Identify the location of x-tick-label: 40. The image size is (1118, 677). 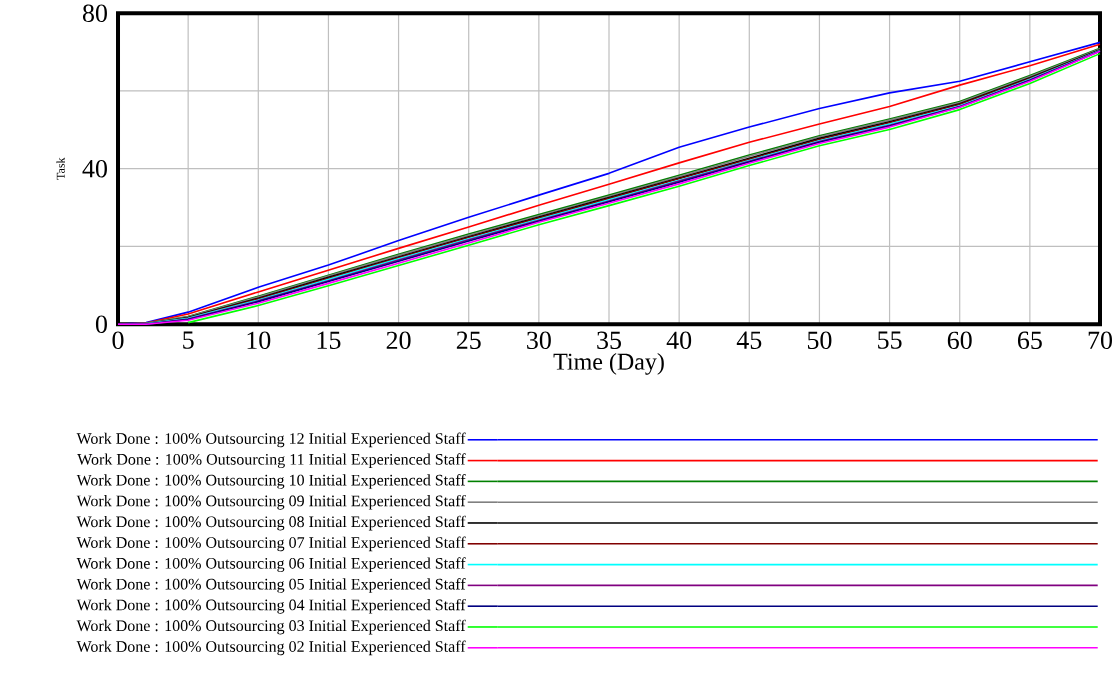
(679, 340).